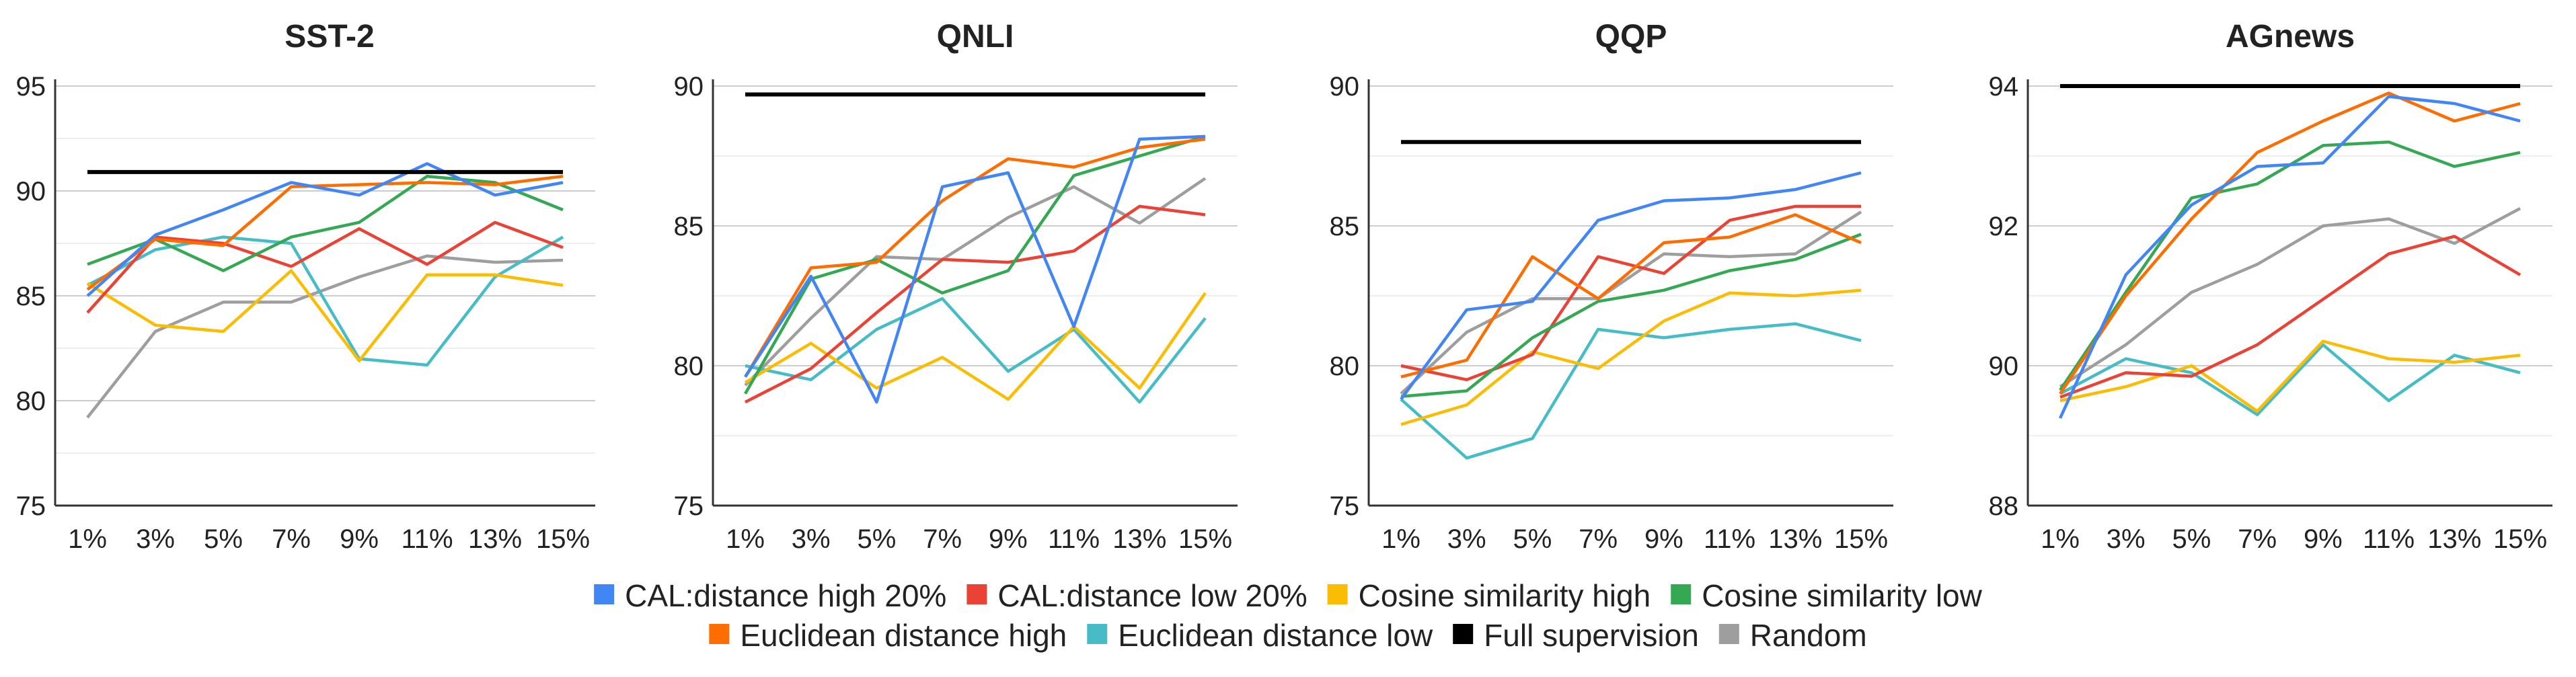  I want to click on legend-item-cal-distance-low-20: CAL:distance low 20%, so click(1137, 595).